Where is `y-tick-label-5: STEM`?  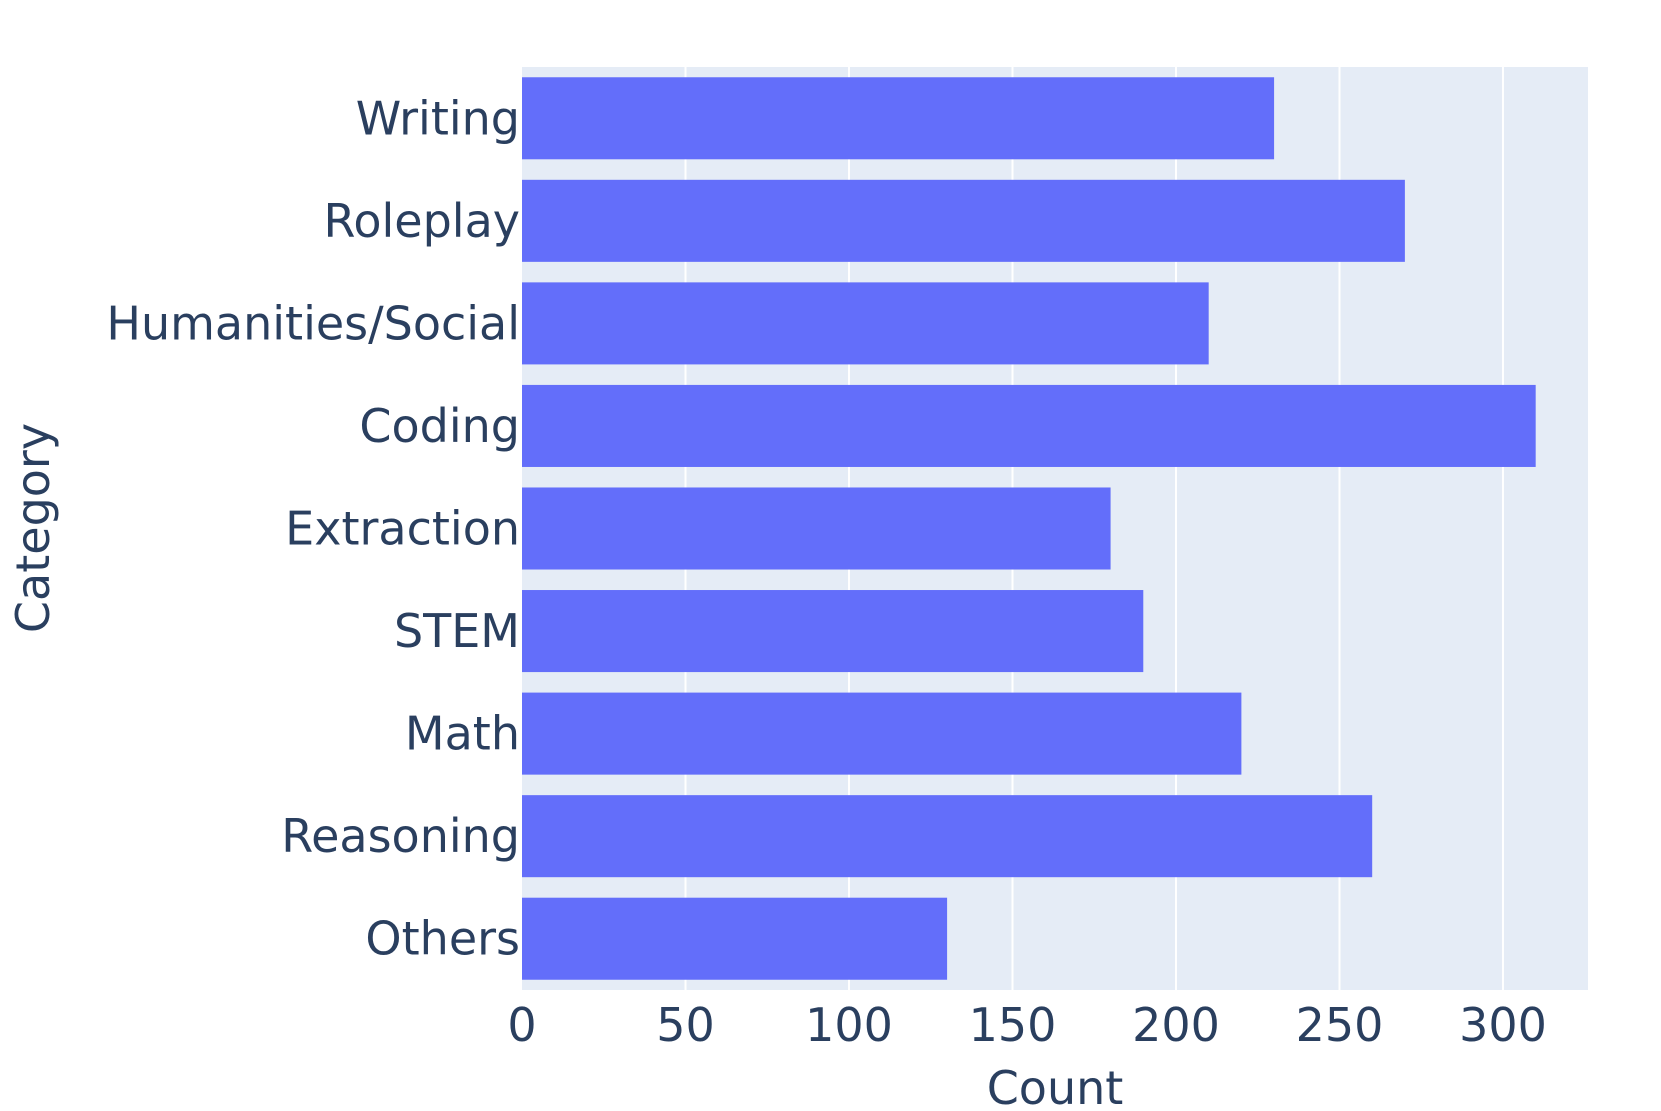
y-tick-label-5: STEM is located at coordinates (457, 631).